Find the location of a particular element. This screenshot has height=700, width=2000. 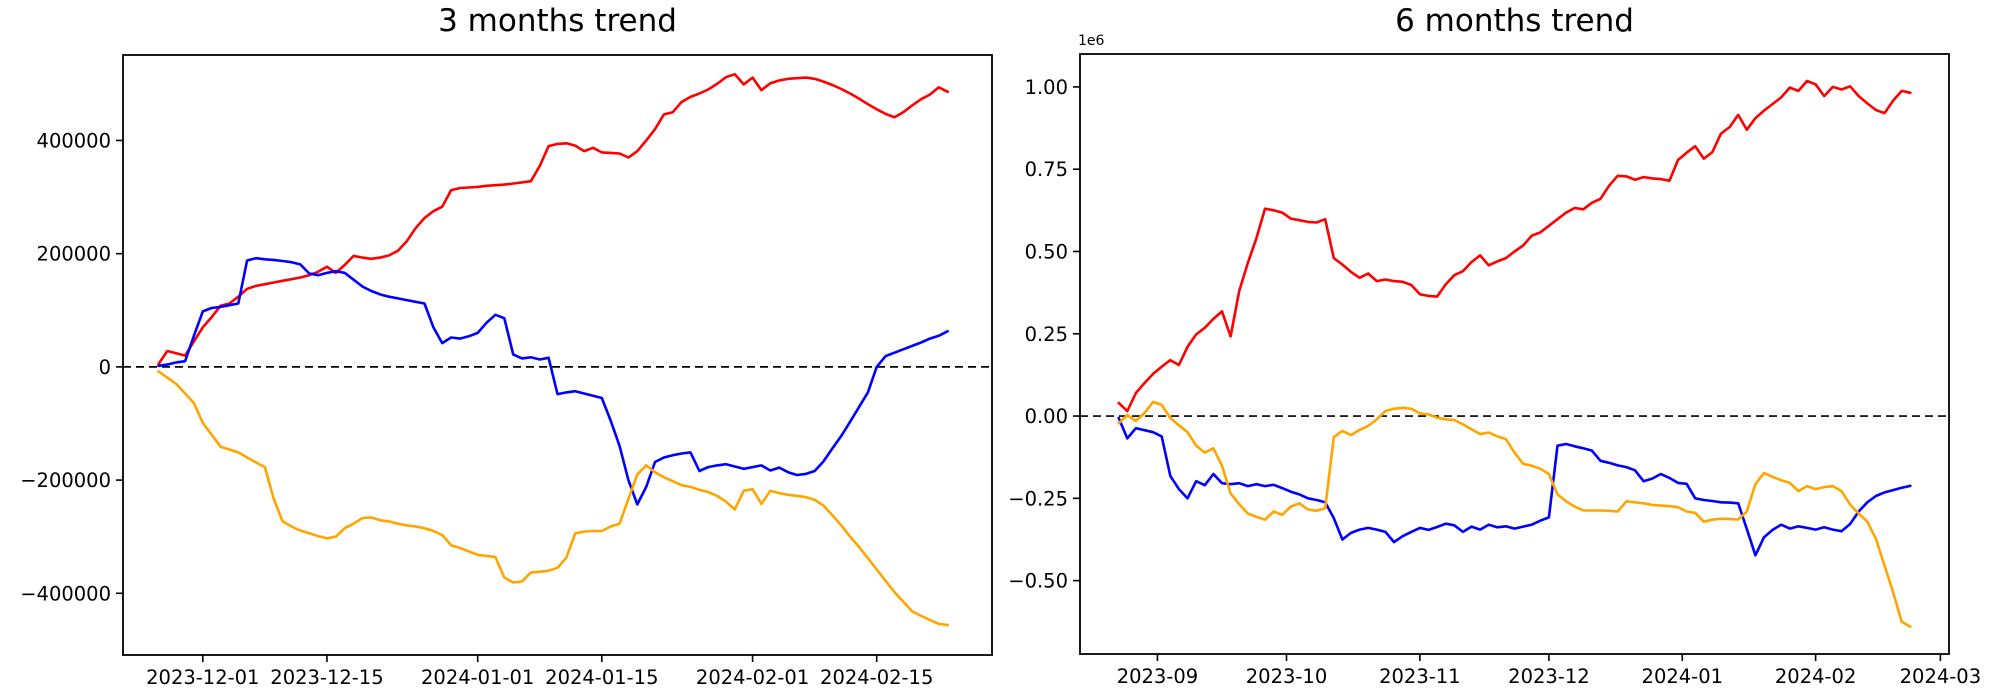

x-tick-label: 2023-12-15 is located at coordinates (326, 677).